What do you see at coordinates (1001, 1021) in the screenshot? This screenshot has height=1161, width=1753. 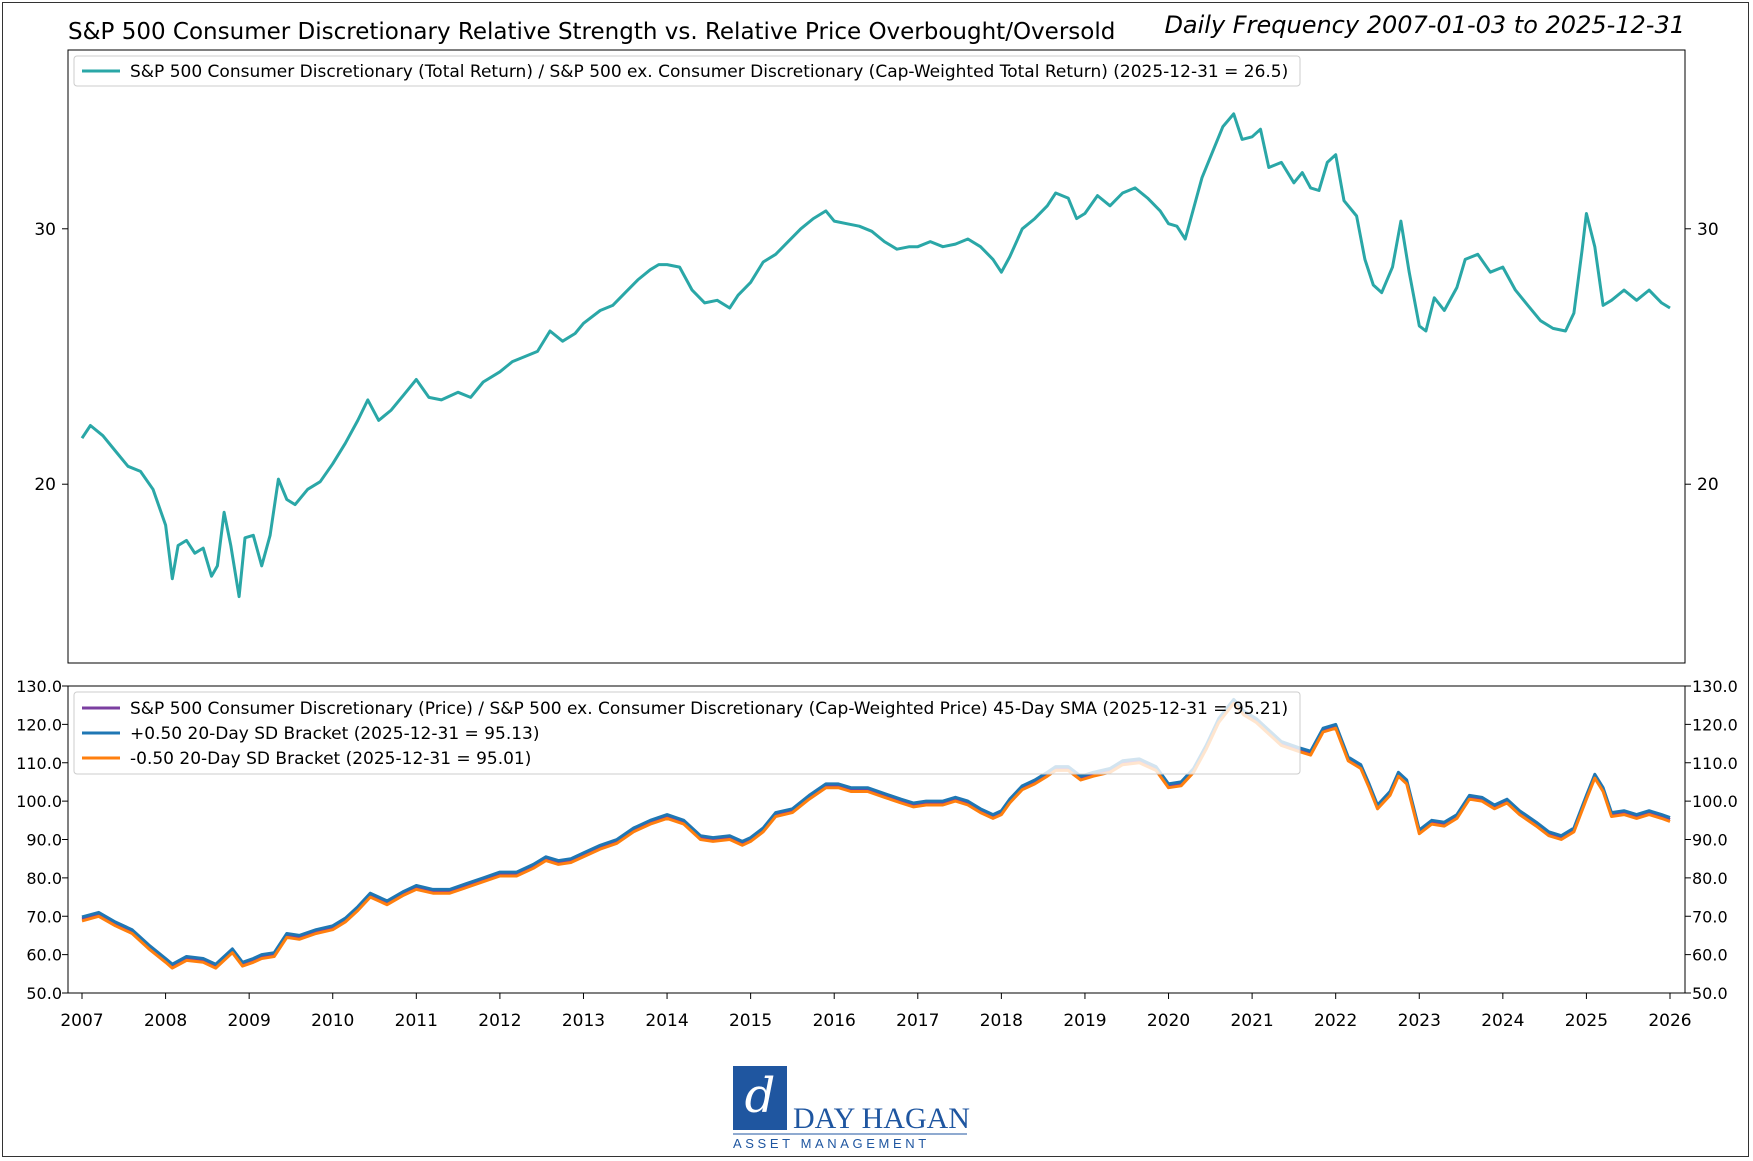 I see `xtick-label: 2018` at bounding box center [1001, 1021].